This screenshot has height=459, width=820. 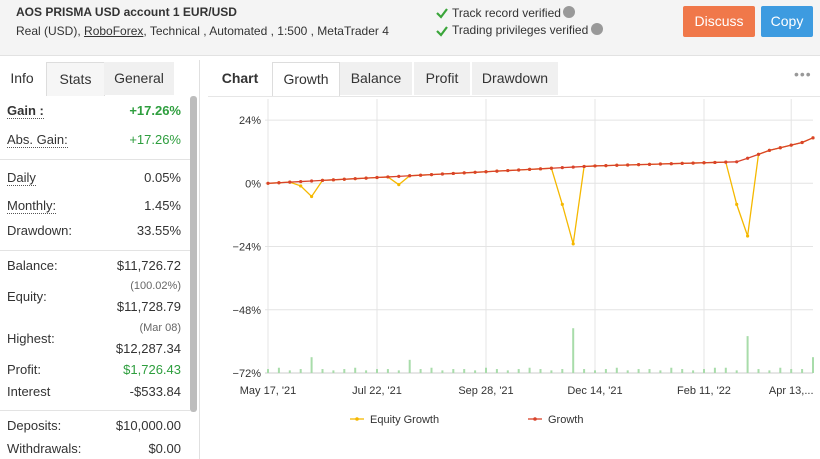 I want to click on stat-value: 33.55%, so click(x=158, y=230).